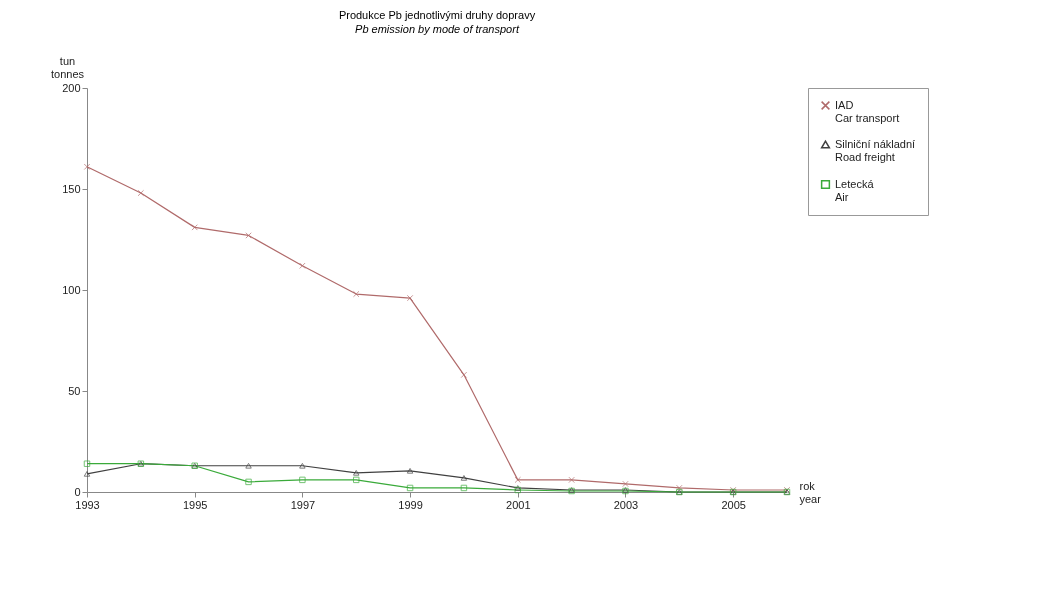  Describe the element at coordinates (71, 87) in the screenshot. I see `y-tick-label: 200` at that location.